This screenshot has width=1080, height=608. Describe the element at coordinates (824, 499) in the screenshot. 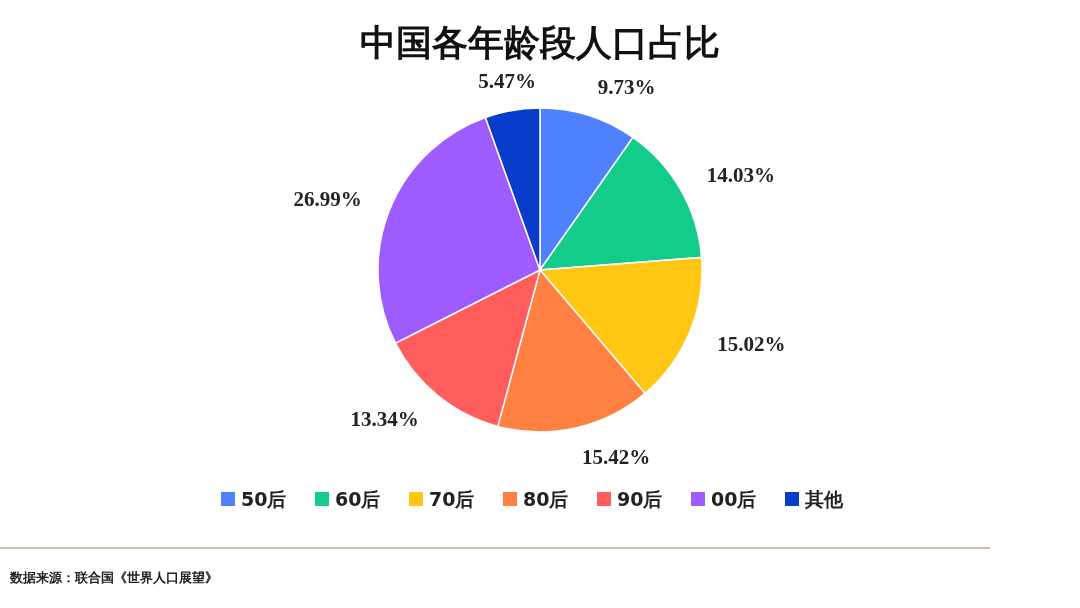

I see `legend-label: 其他` at that location.